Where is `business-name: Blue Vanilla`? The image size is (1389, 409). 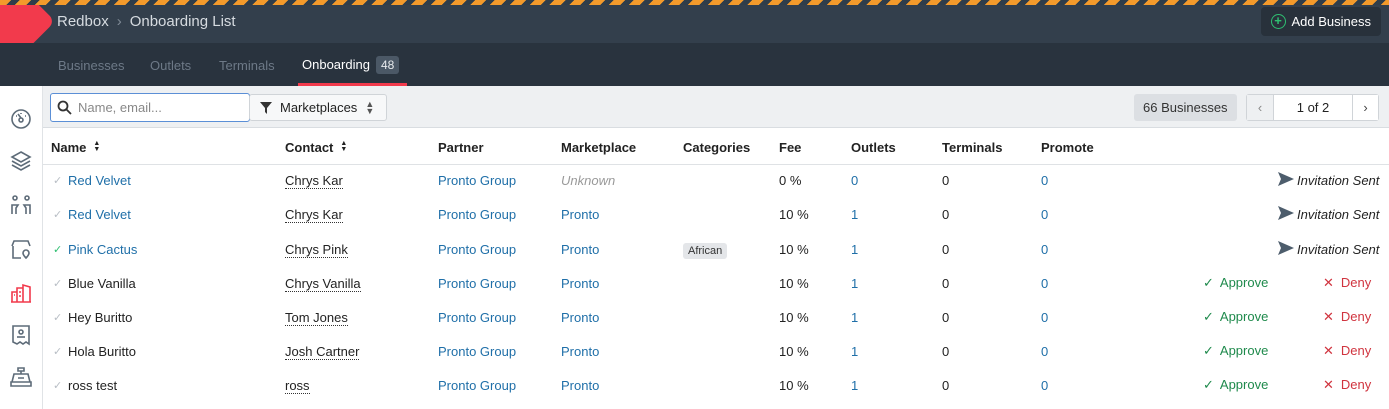
business-name: Blue Vanilla is located at coordinates (102, 283).